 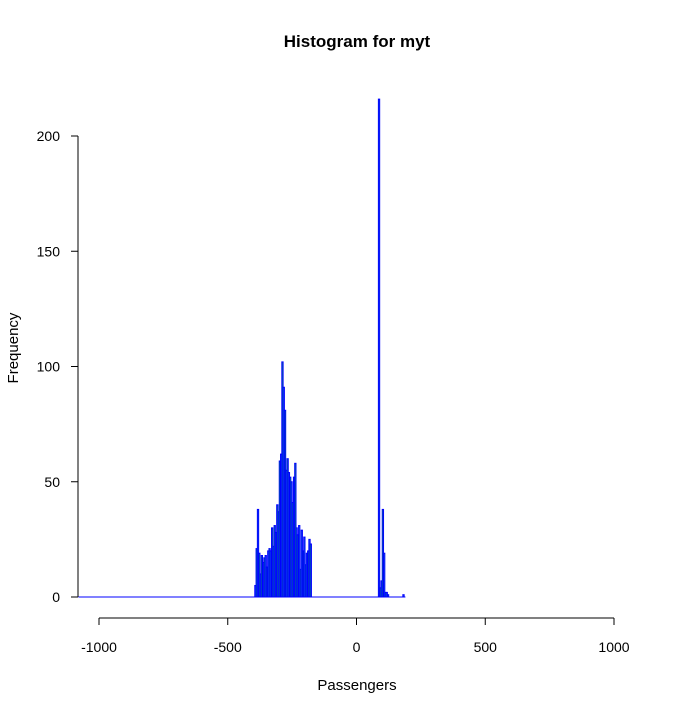 I want to click on y-tick-label: 100, so click(x=49, y=367).